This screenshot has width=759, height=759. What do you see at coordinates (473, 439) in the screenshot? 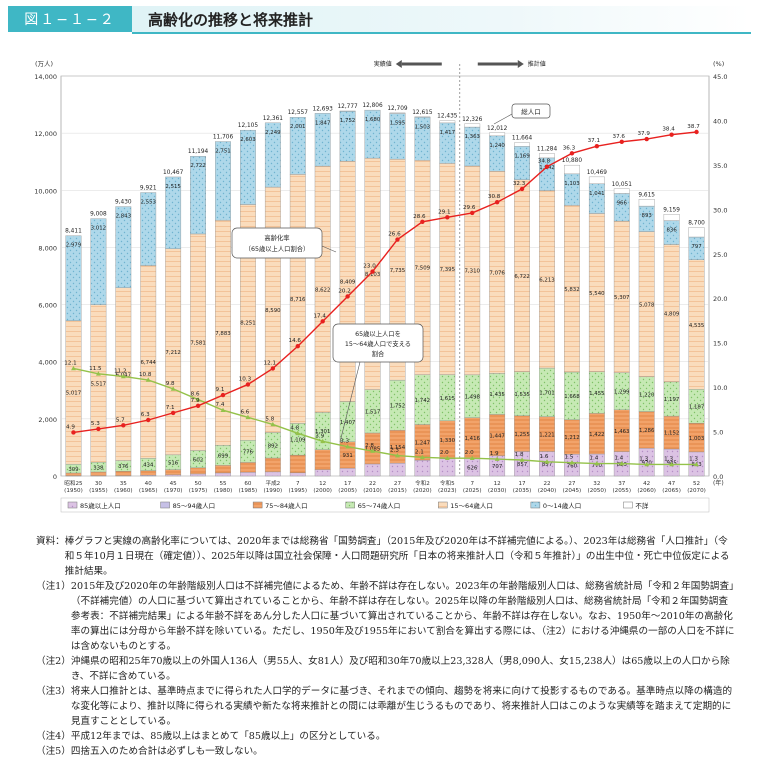
I see `bar-value-label: 1,416` at bounding box center [473, 439].